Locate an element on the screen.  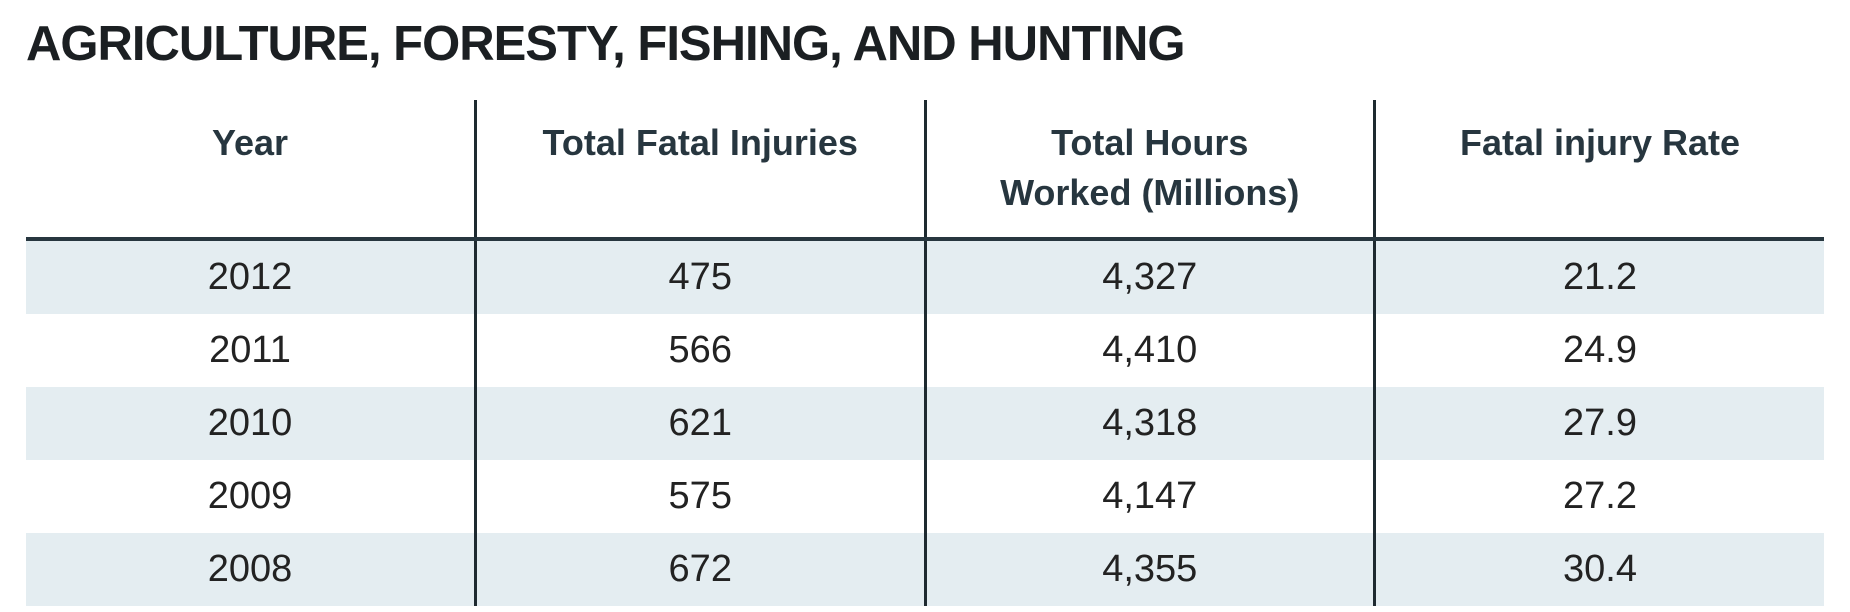
column-header: Total Hours Worked (Millions) is located at coordinates (1149, 170).